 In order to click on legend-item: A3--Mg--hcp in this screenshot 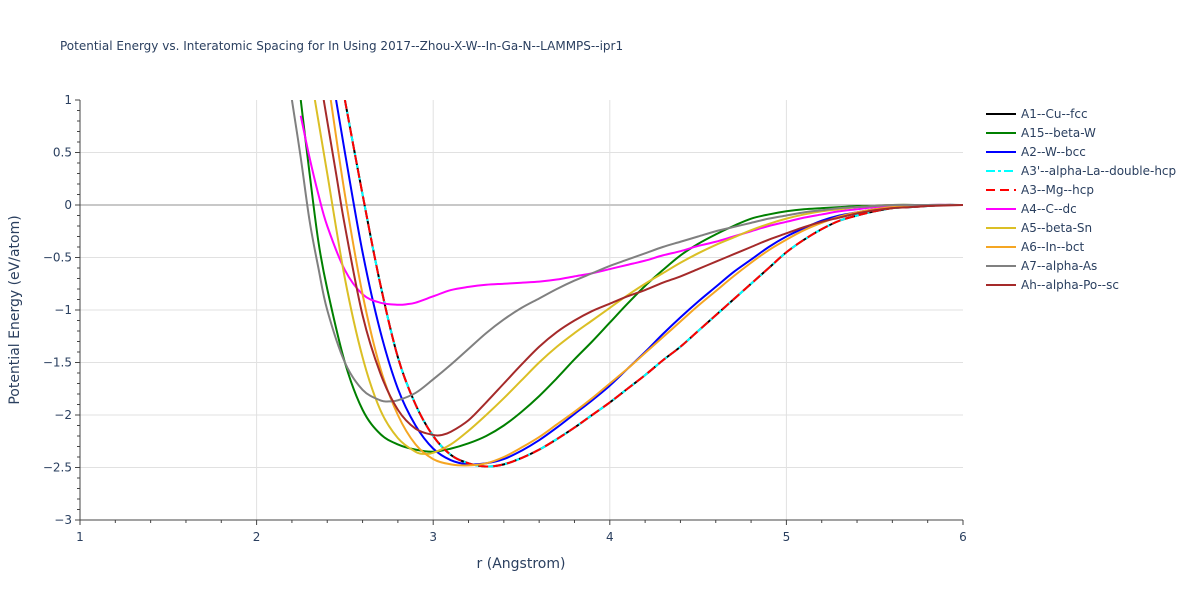, I will do `click(1040, 190)`.